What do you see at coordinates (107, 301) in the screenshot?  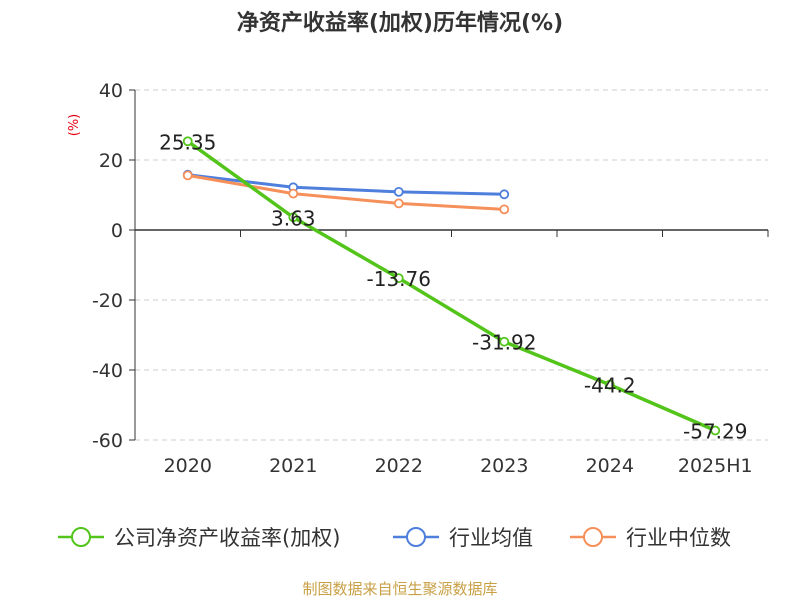 I see `y-tick-label: -20` at bounding box center [107, 301].